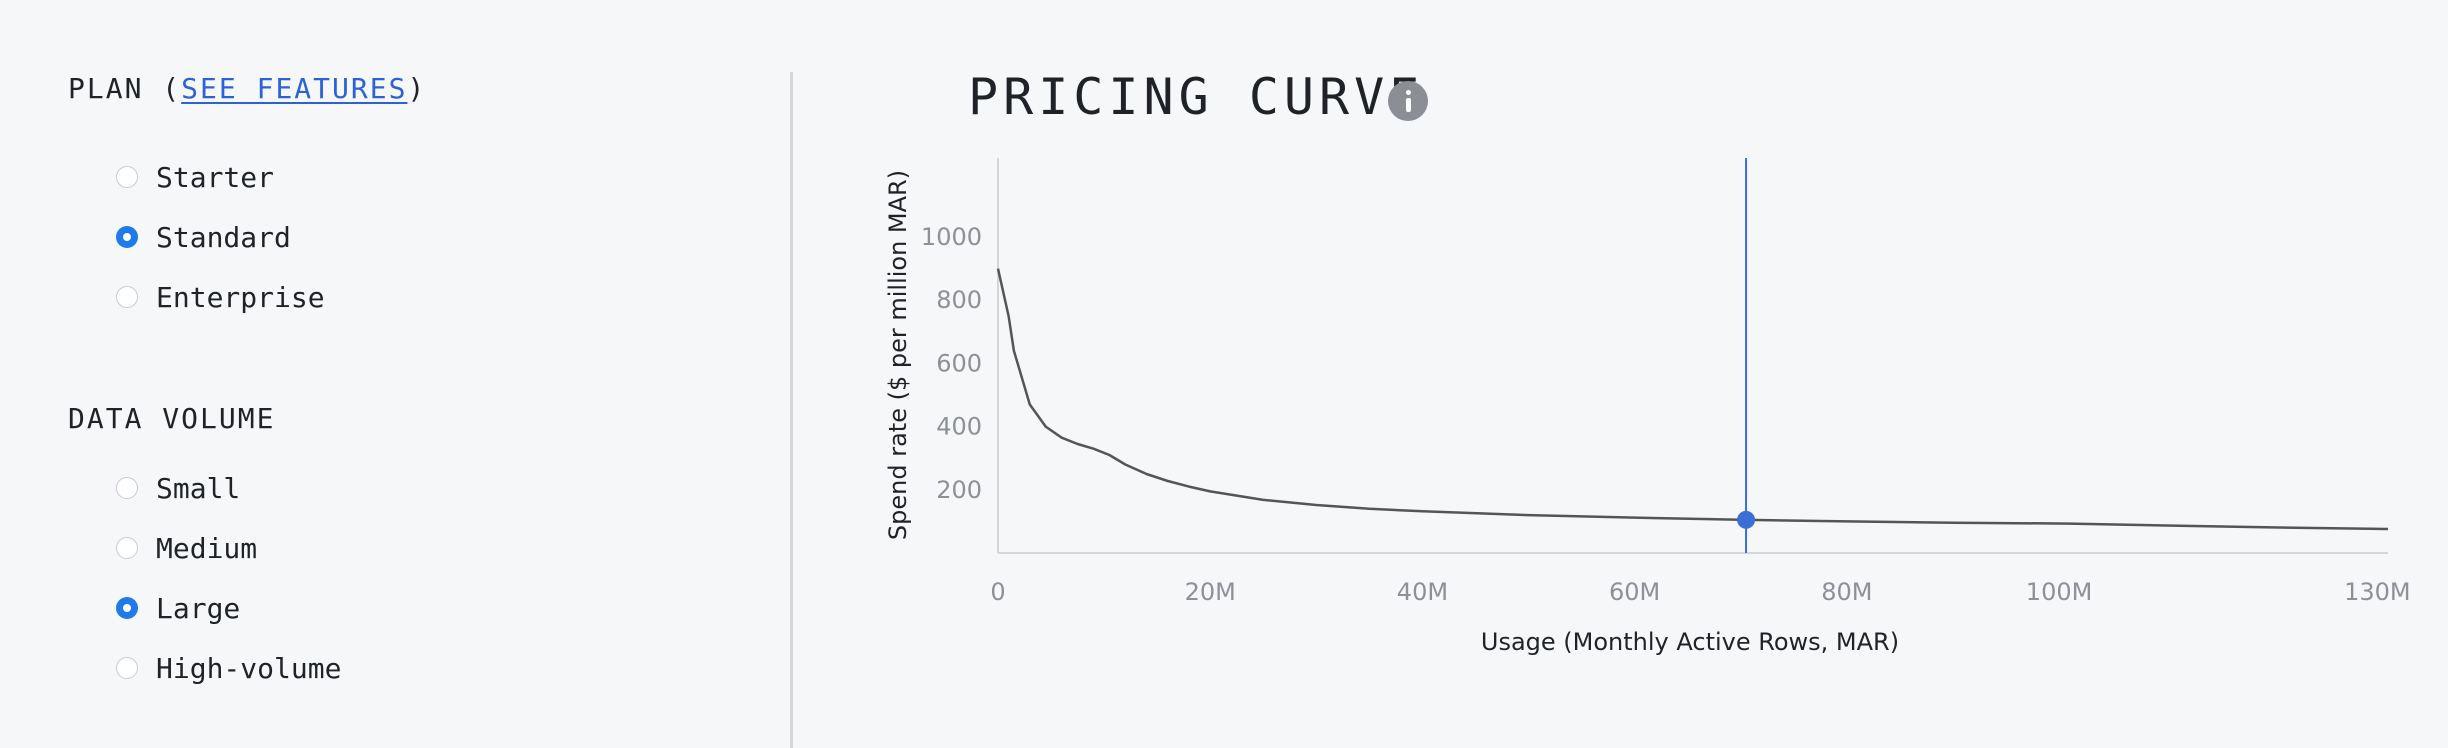  I want to click on plan-option-label: Starter, so click(215, 177).